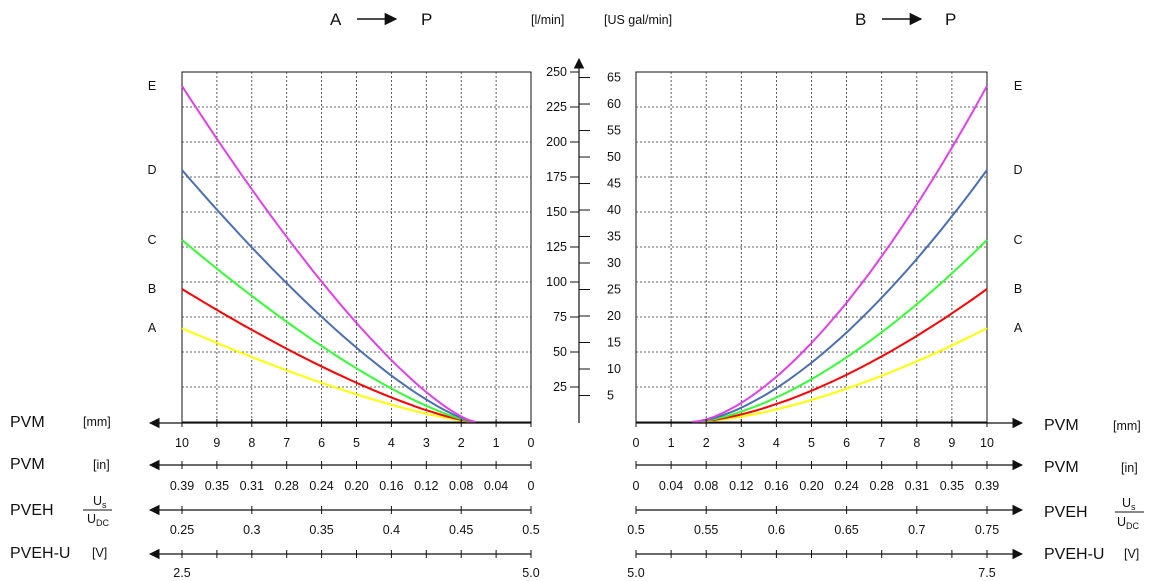  What do you see at coordinates (496, 486) in the screenshot?
I see `x-tick-label-pvm-in-left: 0.04` at bounding box center [496, 486].